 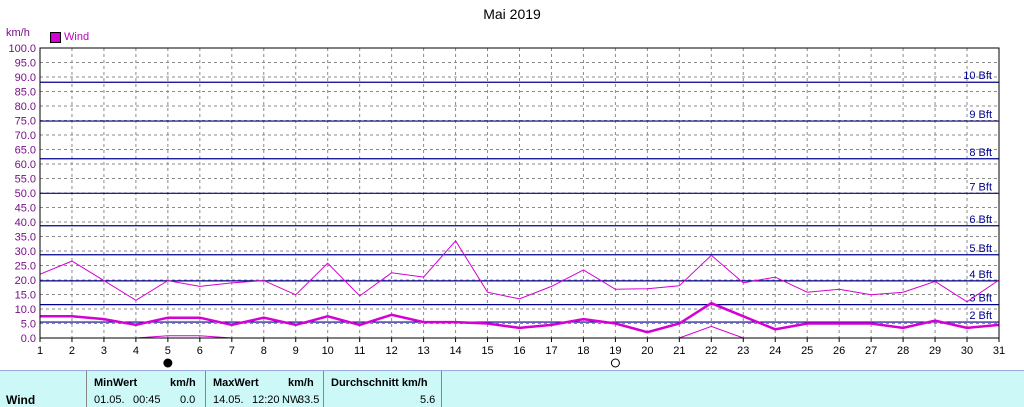 I want to click on y-tick-label: 90.0, so click(x=25, y=78).